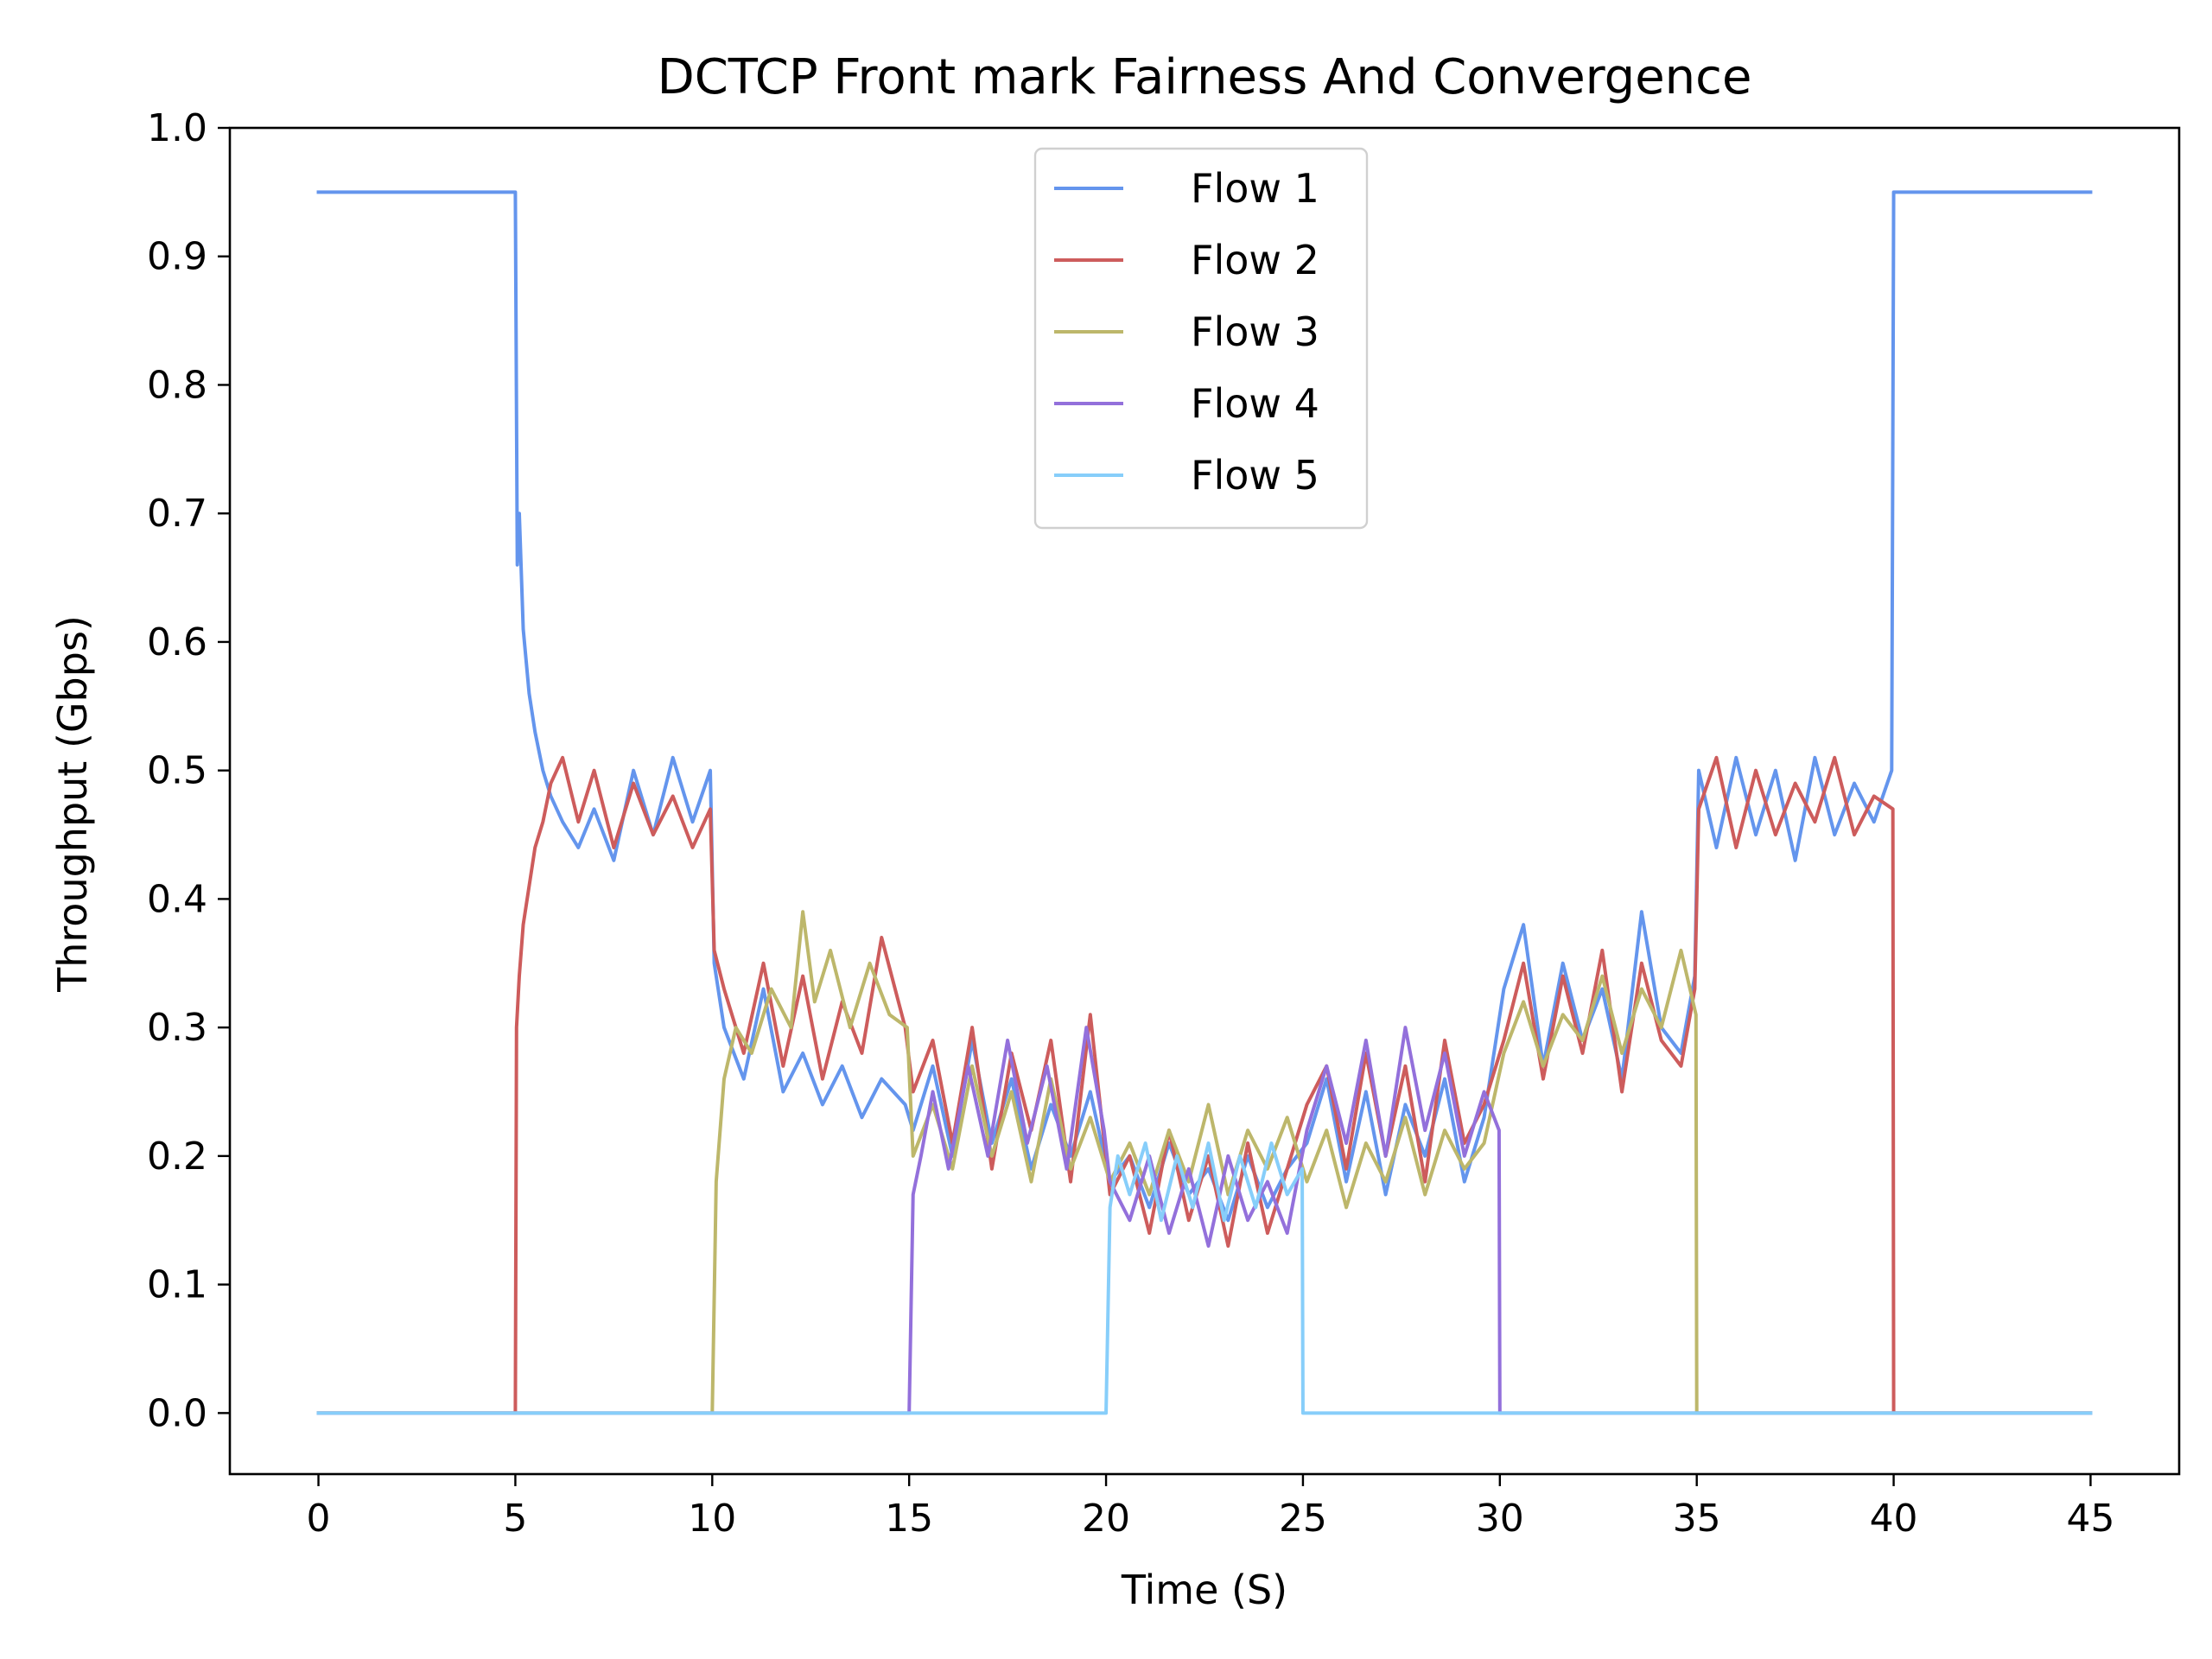  What do you see at coordinates (177, 1028) in the screenshot?
I see `y-tick-label: 0.3` at bounding box center [177, 1028].